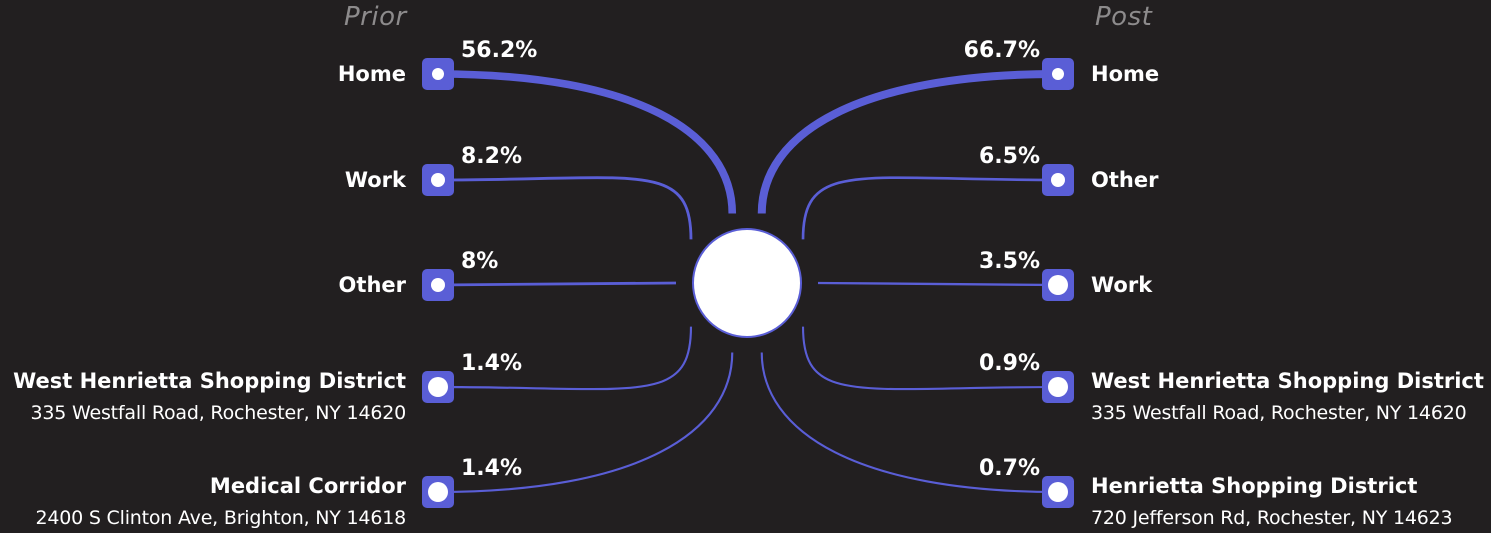 This screenshot has height=533, width=1491. Describe the element at coordinates (372, 285) in the screenshot. I see `prior-label-2: Other` at that location.